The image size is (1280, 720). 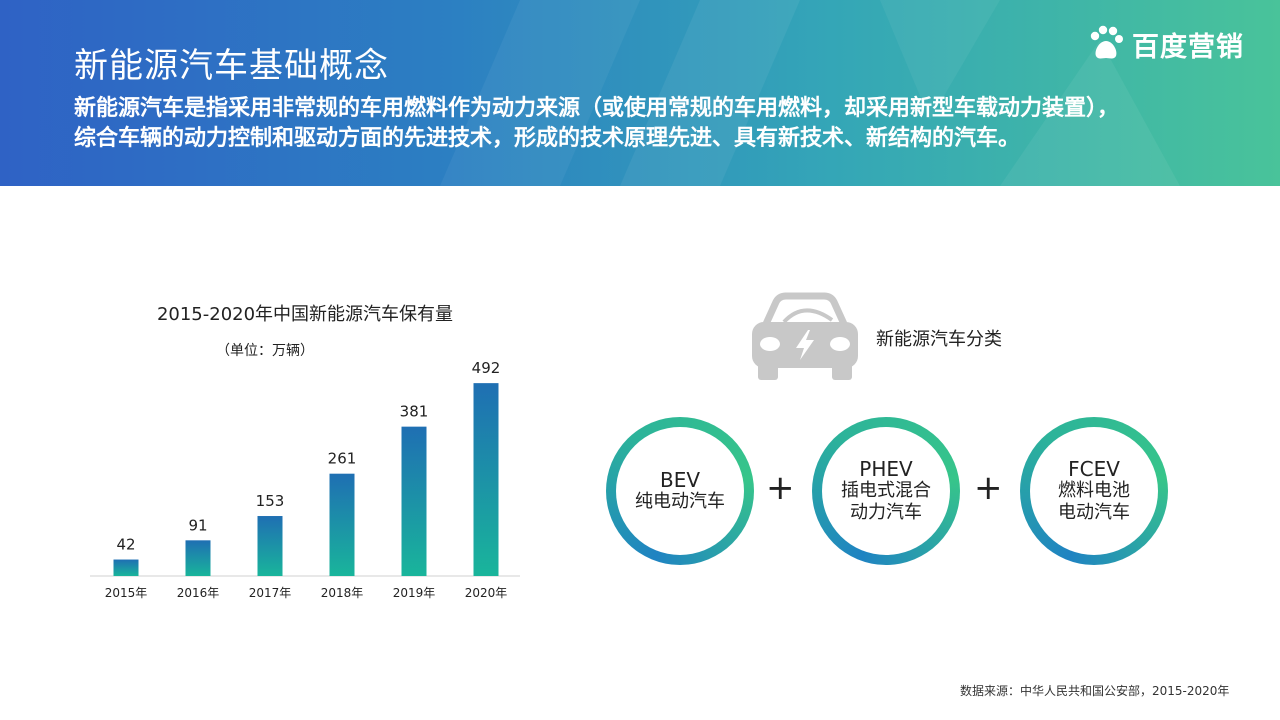 I want to click on phev-abbr: PHEV, so click(x=886, y=469).